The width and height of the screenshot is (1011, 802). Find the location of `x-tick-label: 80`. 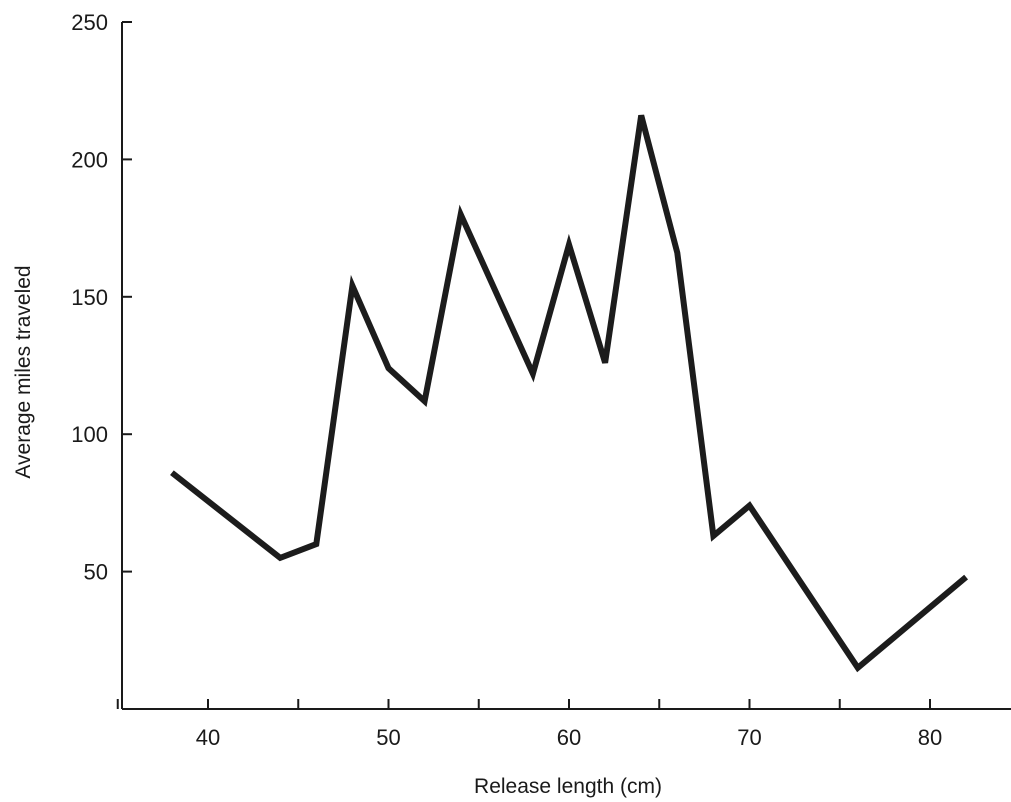

x-tick-label: 80 is located at coordinates (930, 737).